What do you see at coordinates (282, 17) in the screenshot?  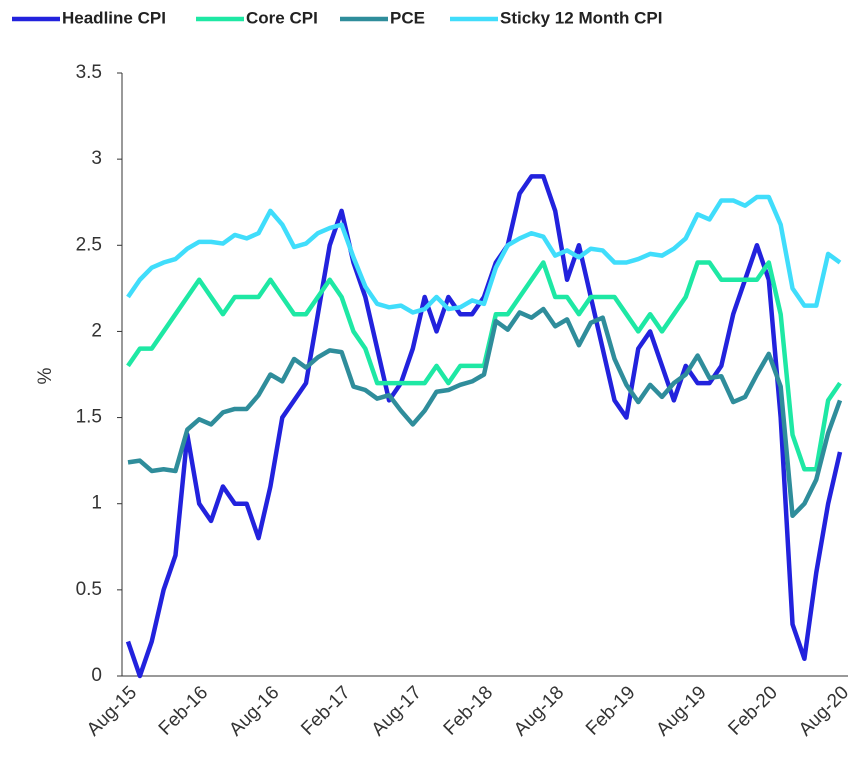 I see `legend-label: Core CPI` at bounding box center [282, 17].